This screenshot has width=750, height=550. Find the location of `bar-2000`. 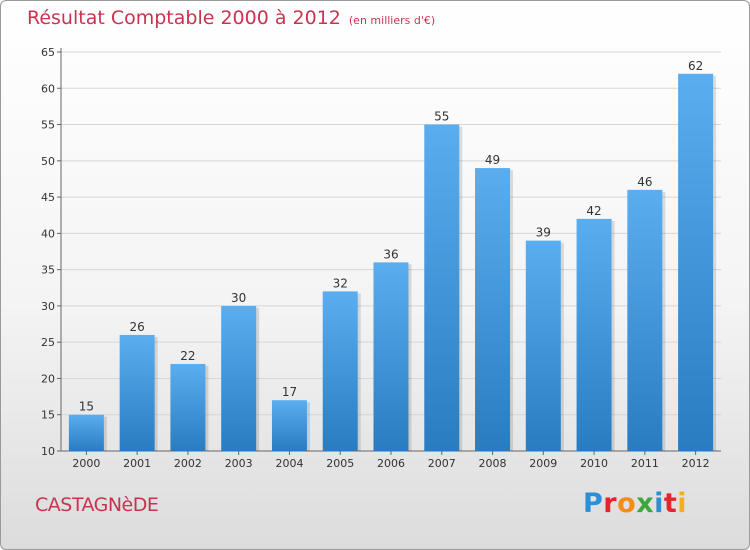

bar-2000 is located at coordinates (86, 432).